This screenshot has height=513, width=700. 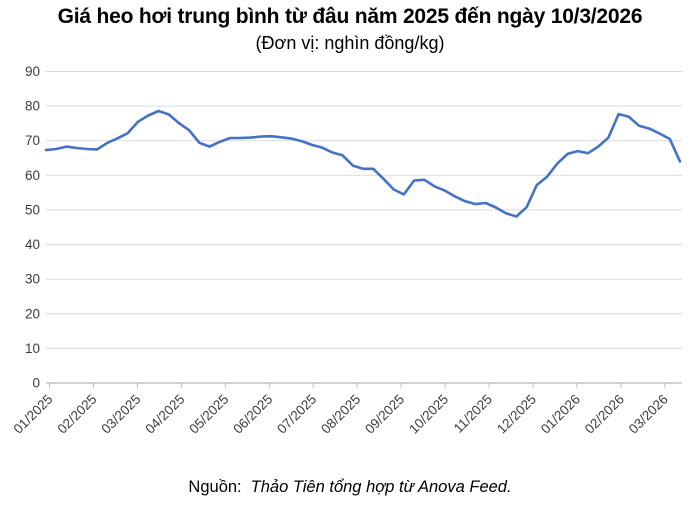 I want to click on x-axis-tick-label: 01/2025, so click(x=32, y=414).